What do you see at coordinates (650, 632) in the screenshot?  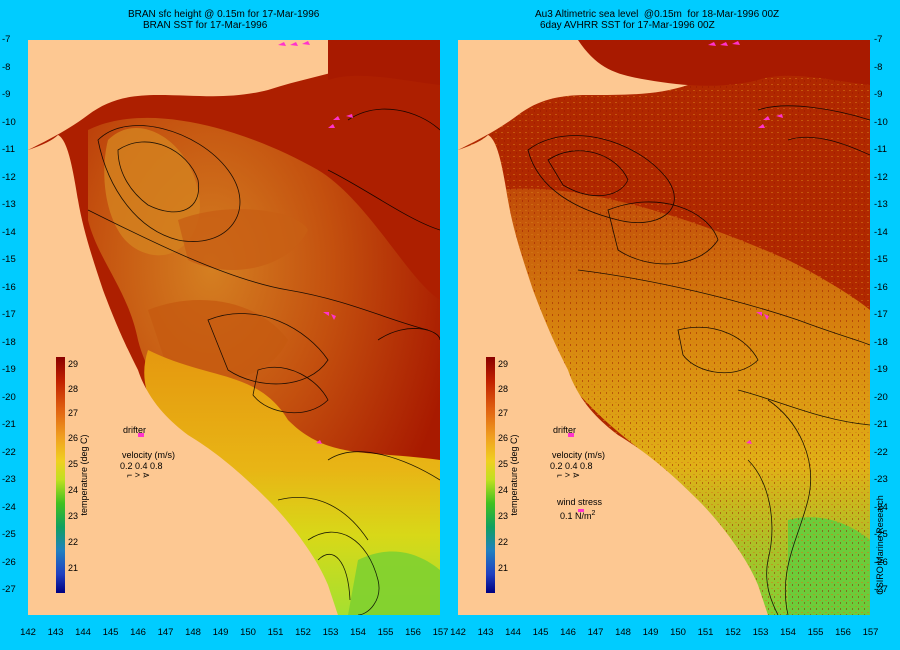 I see `x-tick-label-right: 149` at bounding box center [650, 632].